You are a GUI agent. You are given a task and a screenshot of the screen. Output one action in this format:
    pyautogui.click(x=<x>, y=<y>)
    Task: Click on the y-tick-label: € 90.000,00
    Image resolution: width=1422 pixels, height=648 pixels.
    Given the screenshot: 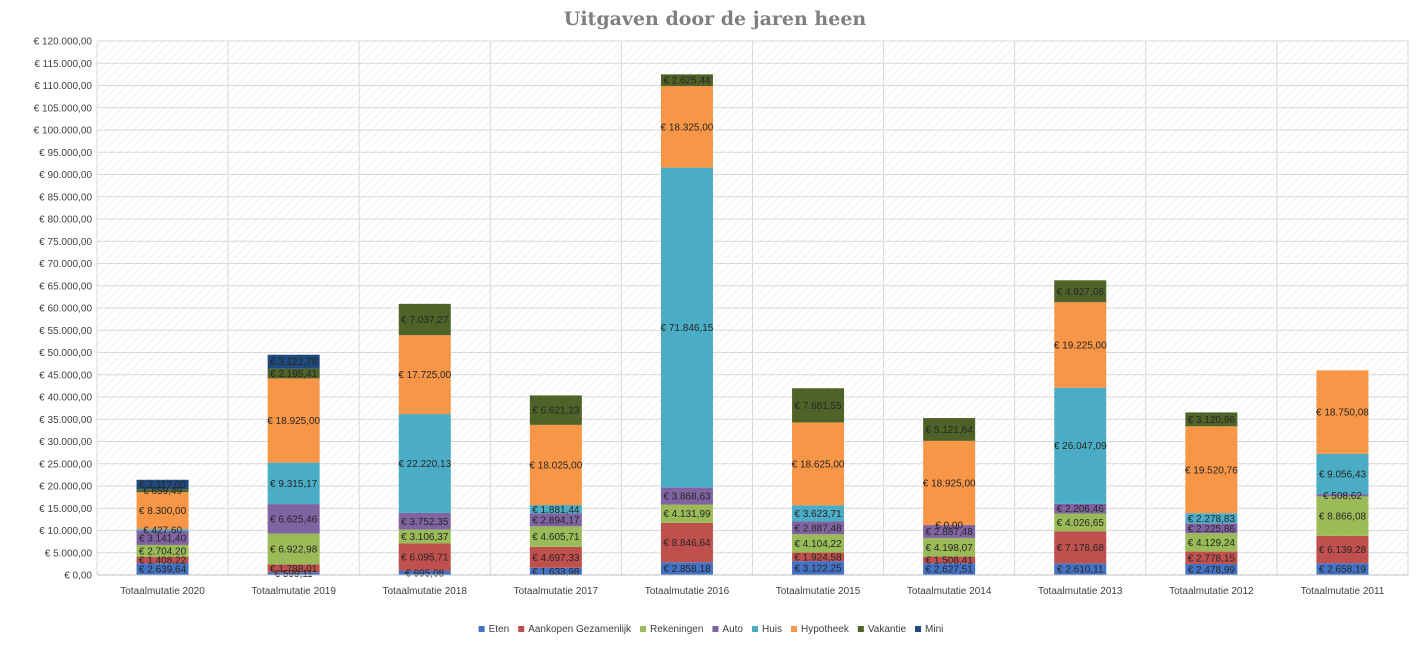 What is the action you would take?
    pyautogui.click(x=65, y=175)
    